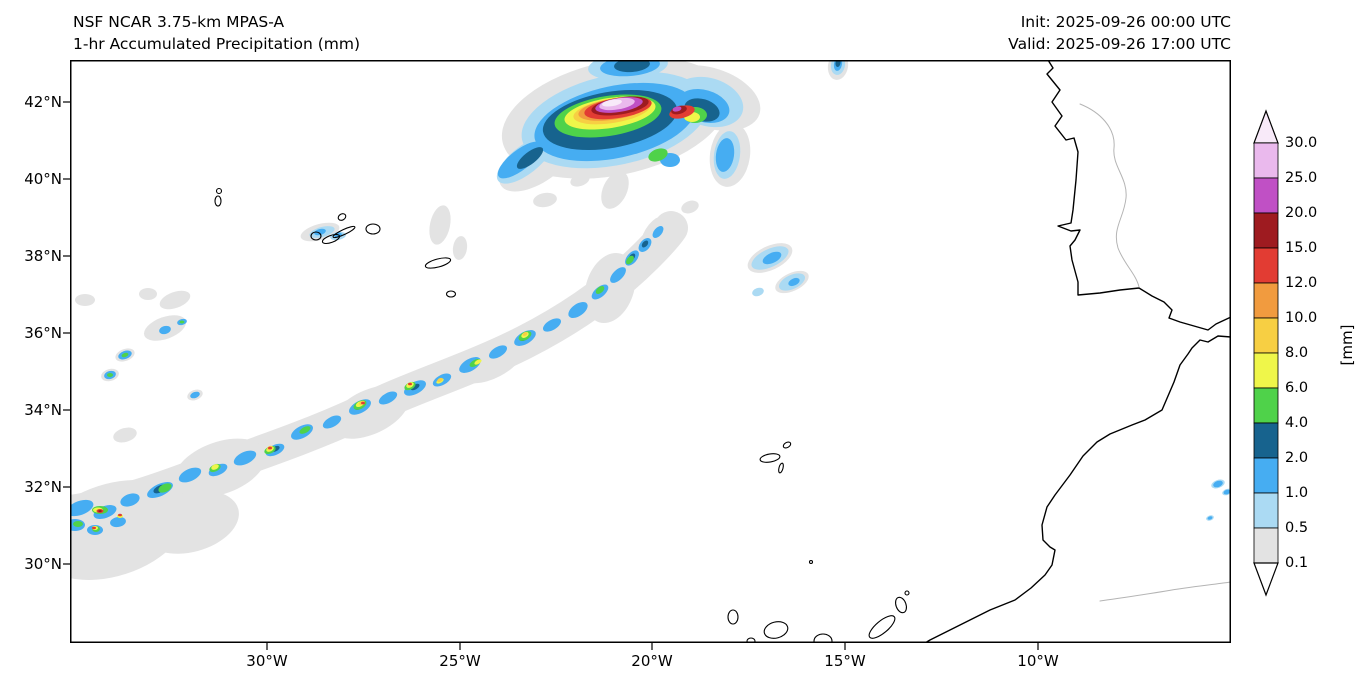 Image resolution: width=1366 pixels, height=687 pixels. I want to click on valid-time: Valid: 2025-09-26 17:00 UTC, so click(1119, 44).